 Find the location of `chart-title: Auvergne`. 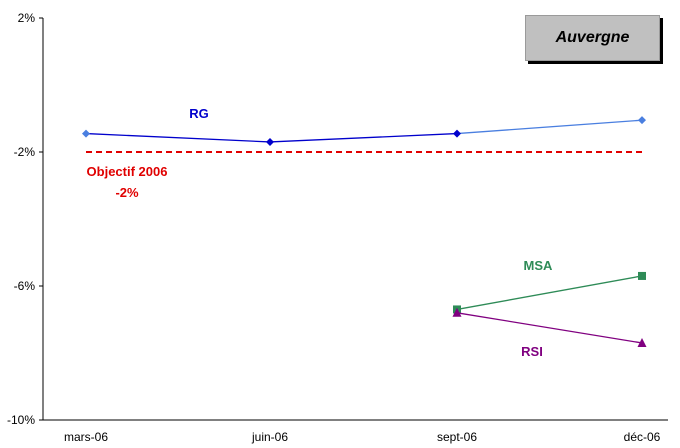

chart-title: Auvergne is located at coordinates (592, 38).